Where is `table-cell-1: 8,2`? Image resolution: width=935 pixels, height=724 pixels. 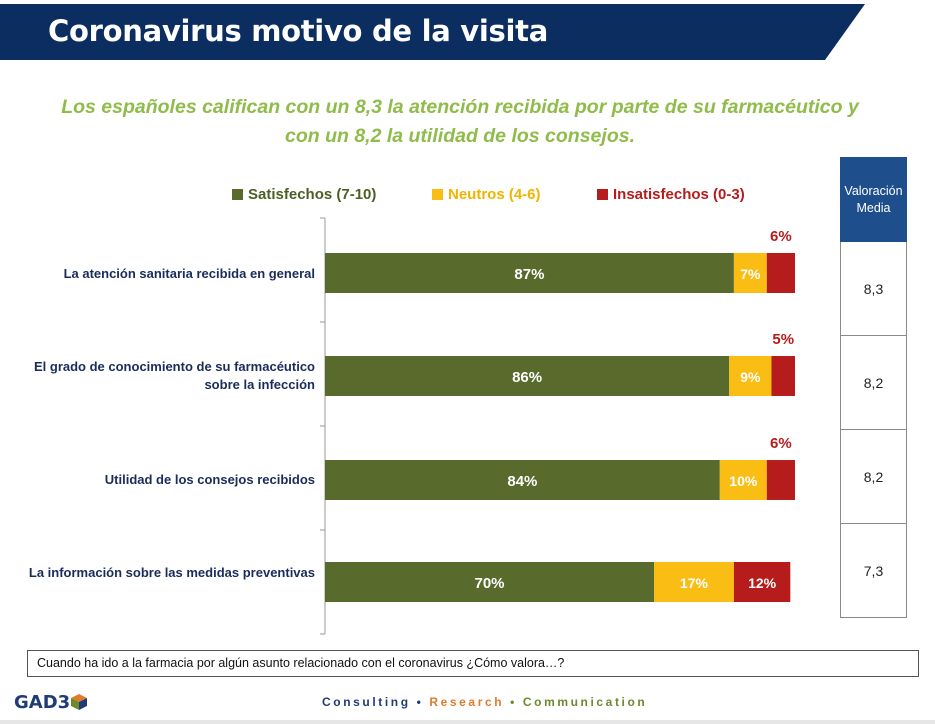
table-cell-1: 8,2 is located at coordinates (873, 383).